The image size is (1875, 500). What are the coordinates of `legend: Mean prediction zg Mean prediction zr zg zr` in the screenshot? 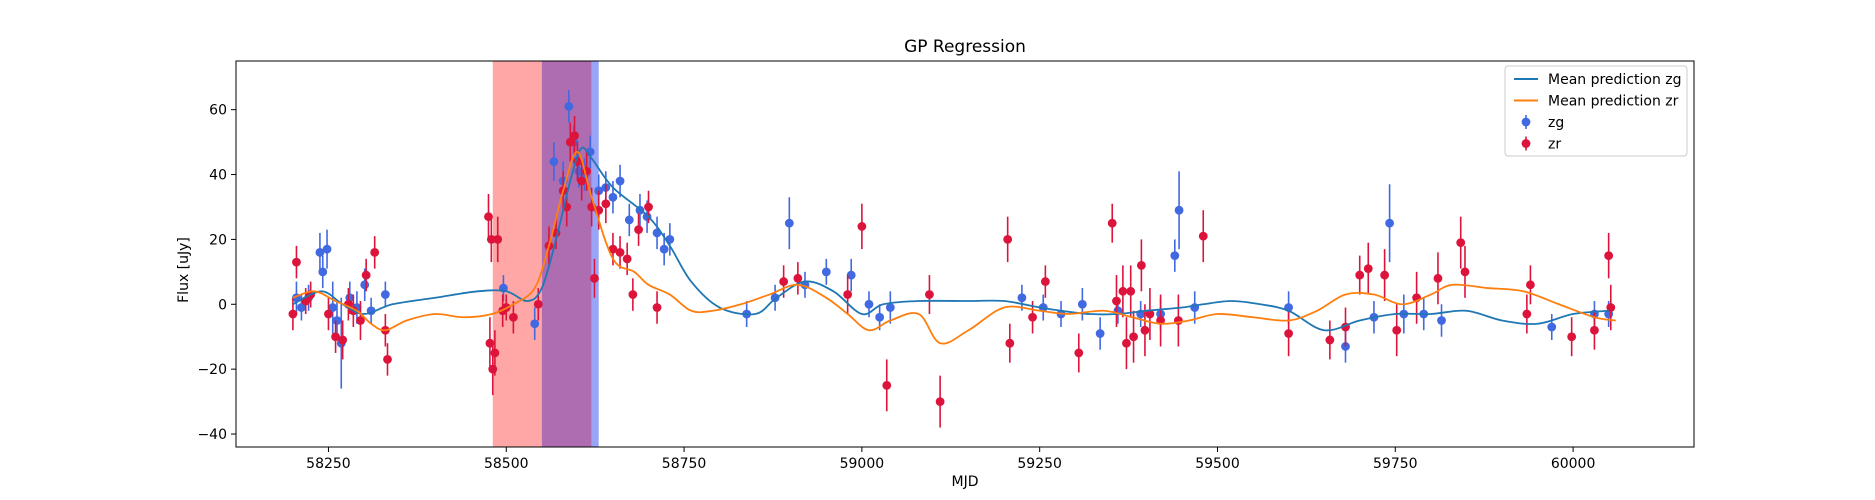 It's located at (1596, 111).